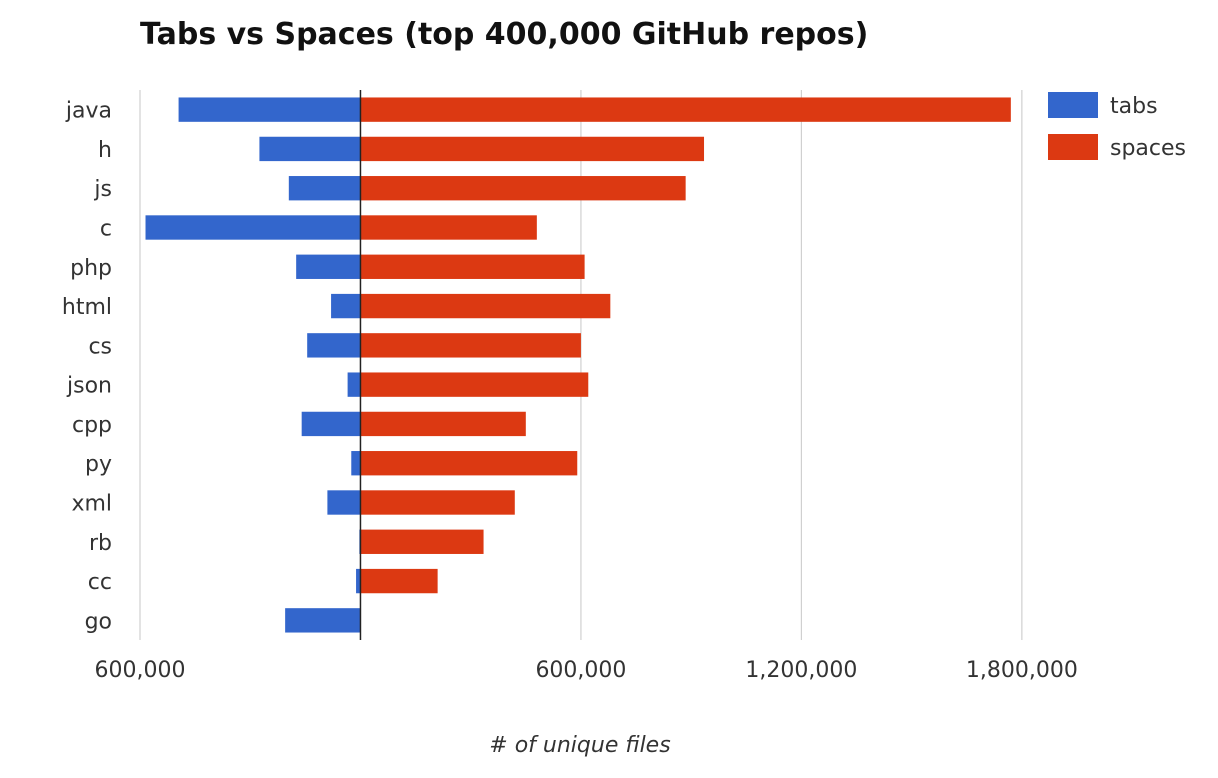  I want to click on legend-label-tabs: tabs, so click(1134, 106).